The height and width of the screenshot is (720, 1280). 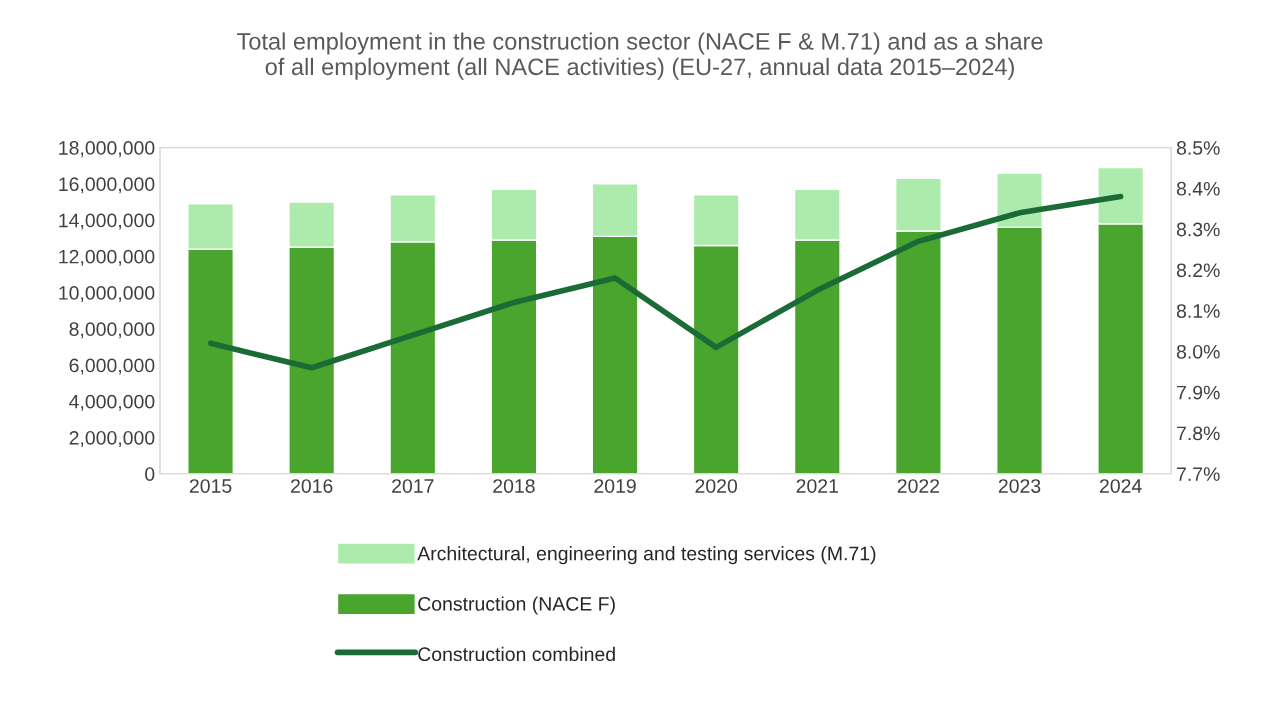 I want to click on x-tick-label: 2018, so click(x=514, y=486).